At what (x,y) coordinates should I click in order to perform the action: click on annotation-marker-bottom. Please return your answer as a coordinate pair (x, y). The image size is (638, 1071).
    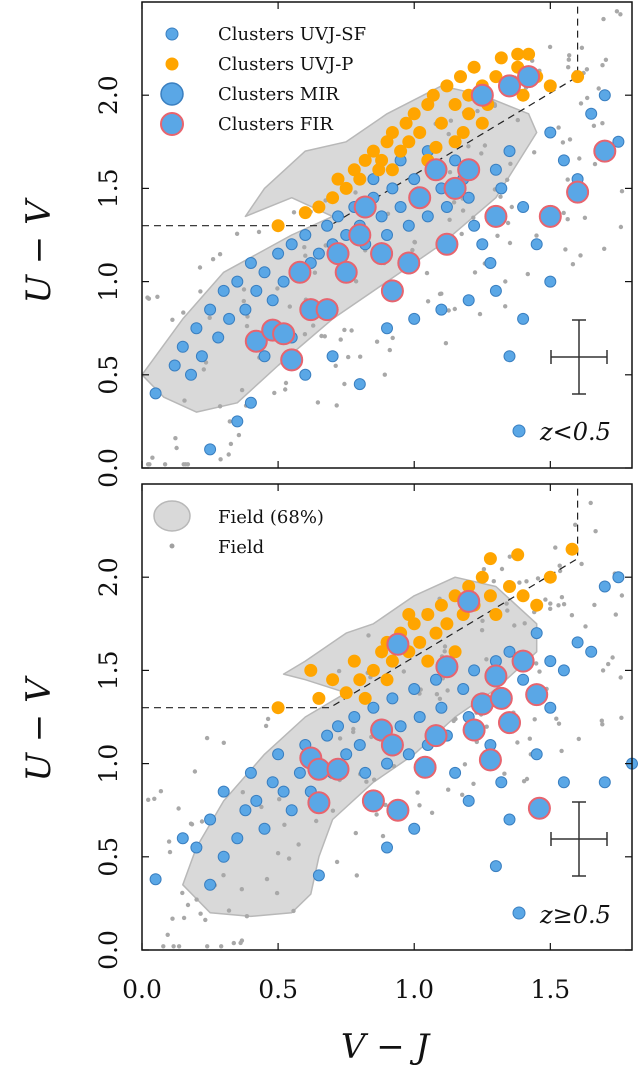
    Looking at the image, I should click on (519, 913).